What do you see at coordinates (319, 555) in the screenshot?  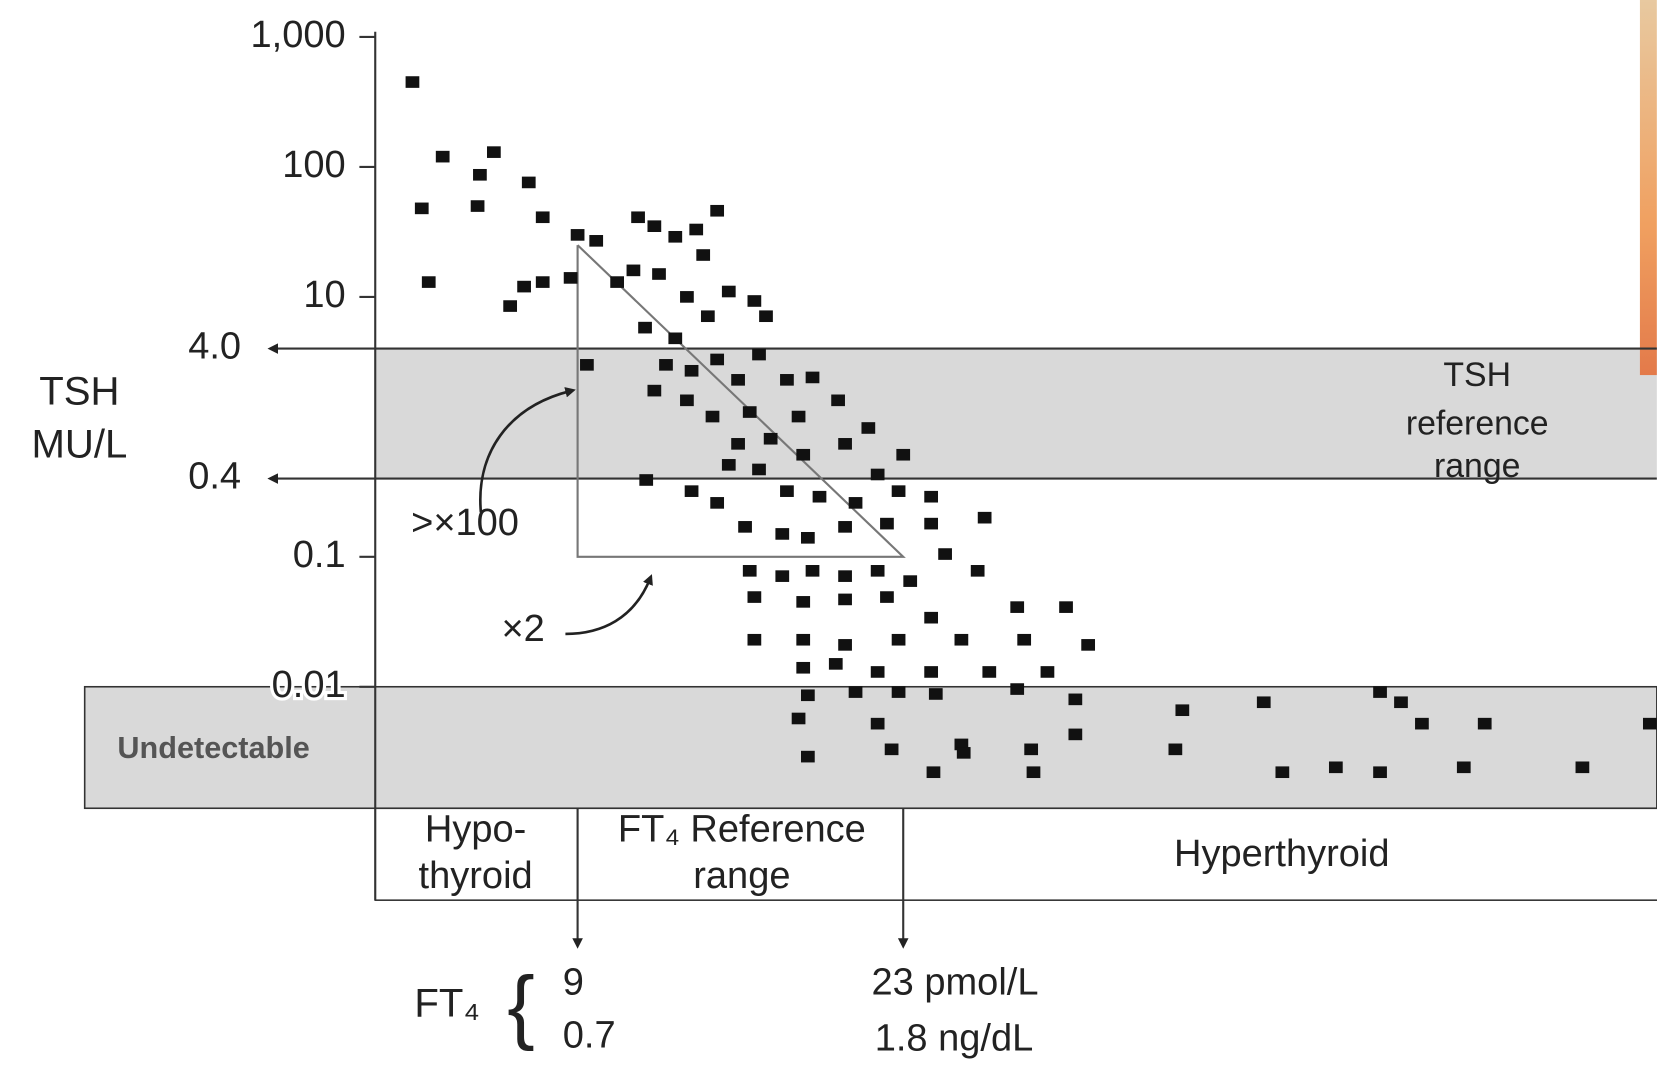 I see `y-tick-label: 0.1` at bounding box center [319, 555].